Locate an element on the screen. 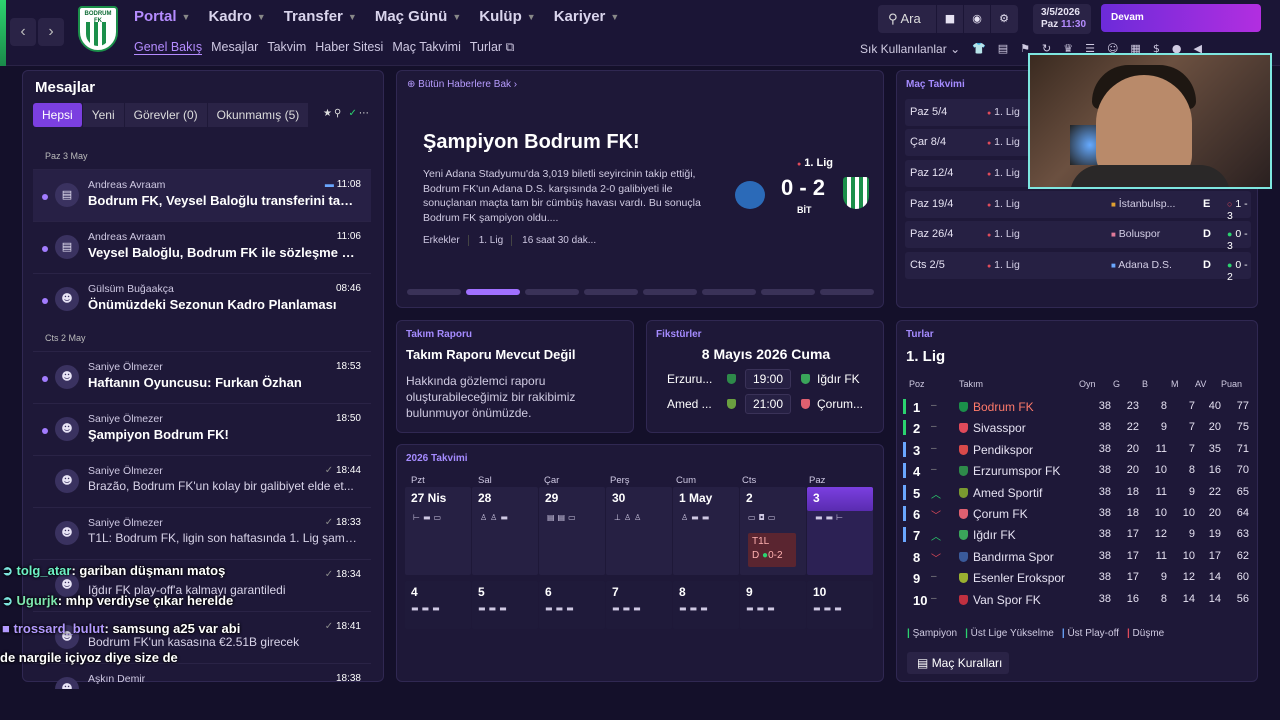 The height and width of the screenshot is (720, 1280). database-icon: ☰ is located at coordinates (1090, 48).